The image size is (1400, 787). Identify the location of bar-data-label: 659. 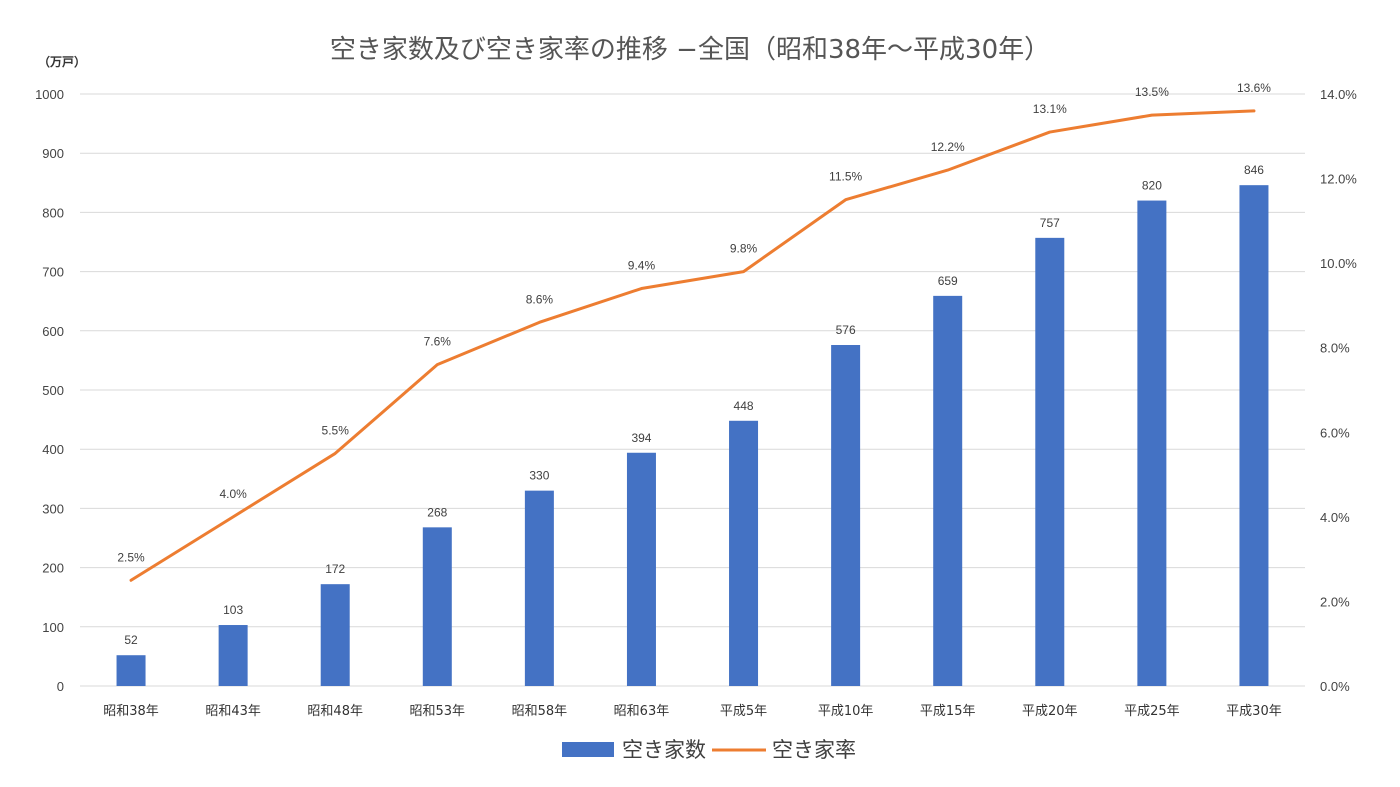
(948, 281).